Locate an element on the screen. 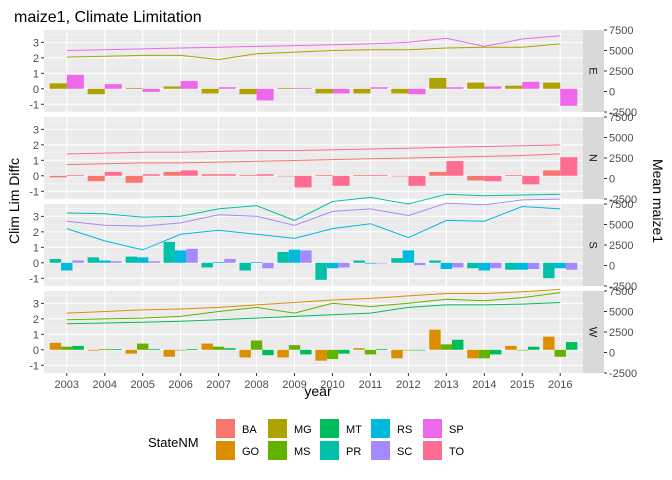  panel-background is located at coordinates (313, 71).